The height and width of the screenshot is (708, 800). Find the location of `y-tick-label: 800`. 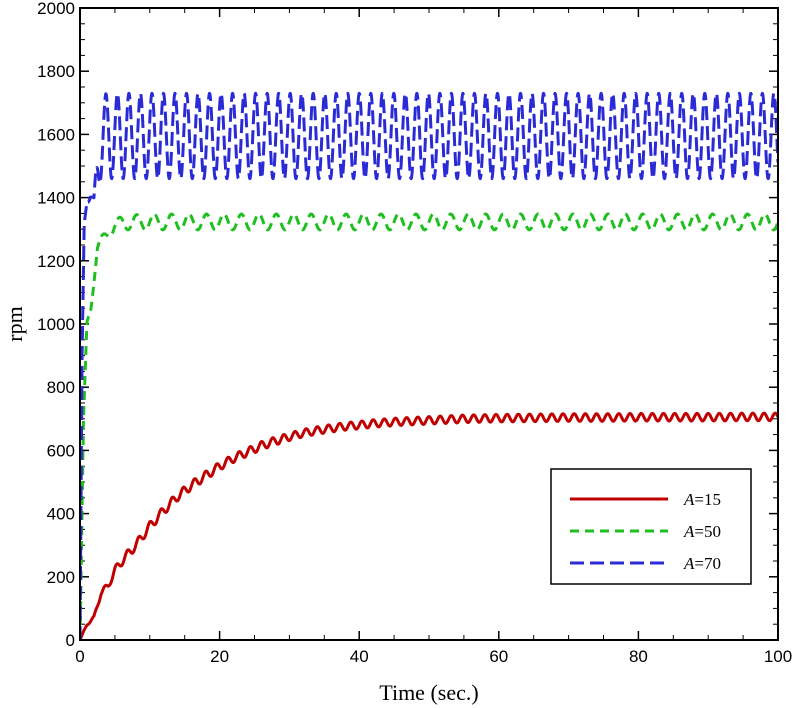

y-tick-label: 800 is located at coordinates (61, 387).